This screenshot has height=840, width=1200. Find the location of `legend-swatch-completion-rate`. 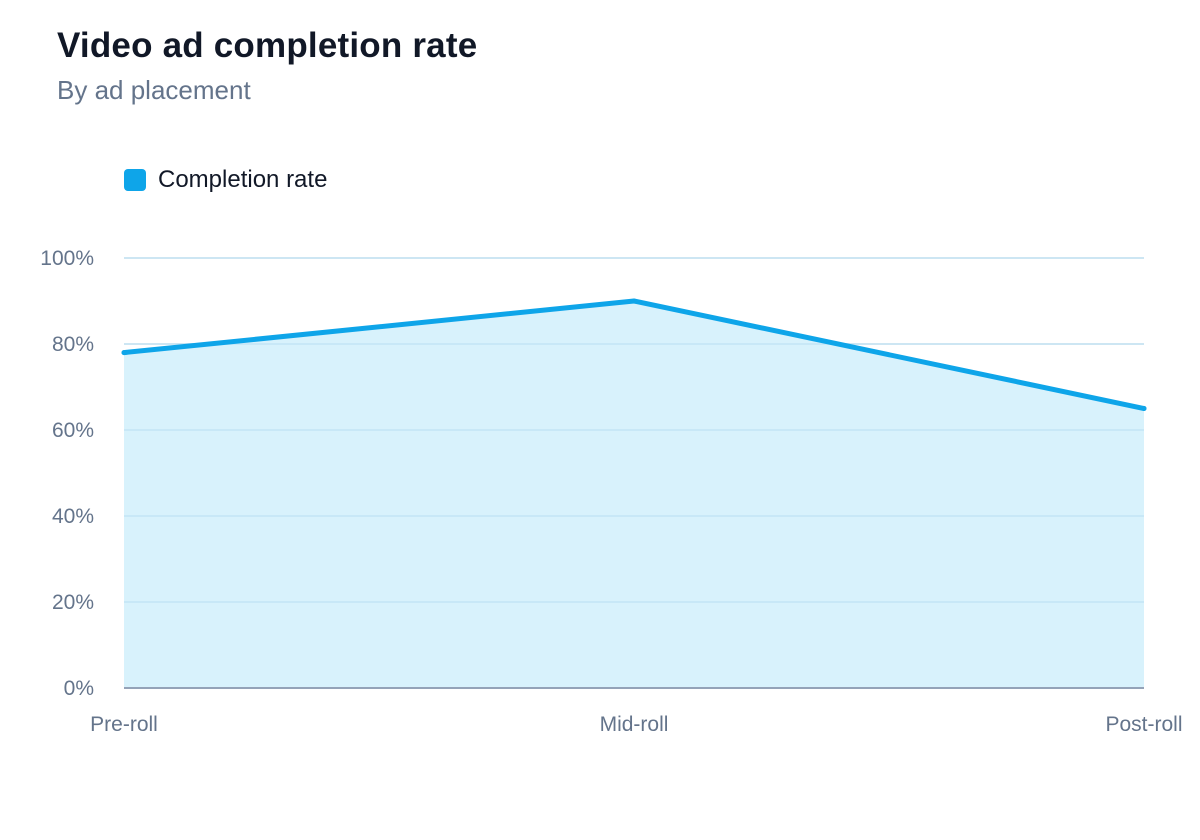

legend-swatch-completion-rate is located at coordinates (135, 180).